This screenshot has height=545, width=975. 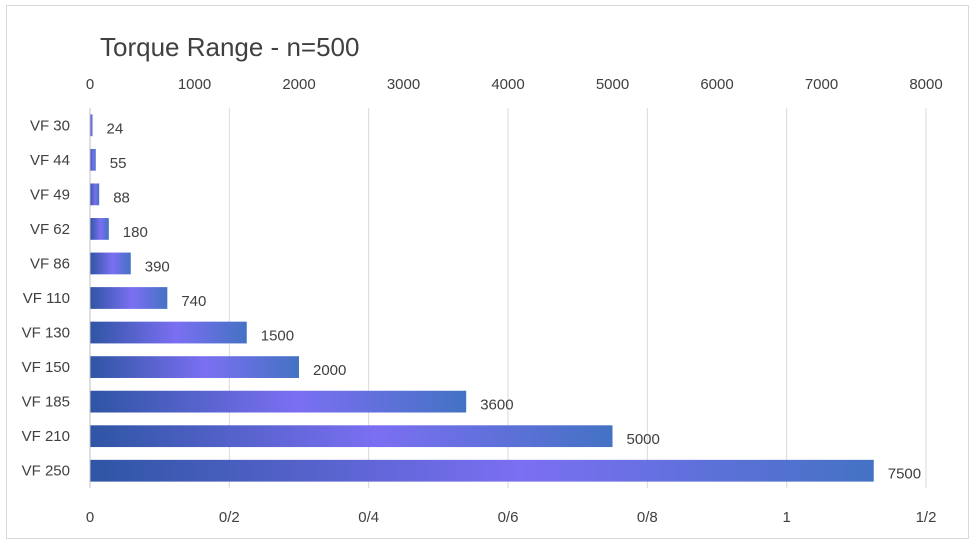 I want to click on category-label: VF 30, so click(x=50, y=125).